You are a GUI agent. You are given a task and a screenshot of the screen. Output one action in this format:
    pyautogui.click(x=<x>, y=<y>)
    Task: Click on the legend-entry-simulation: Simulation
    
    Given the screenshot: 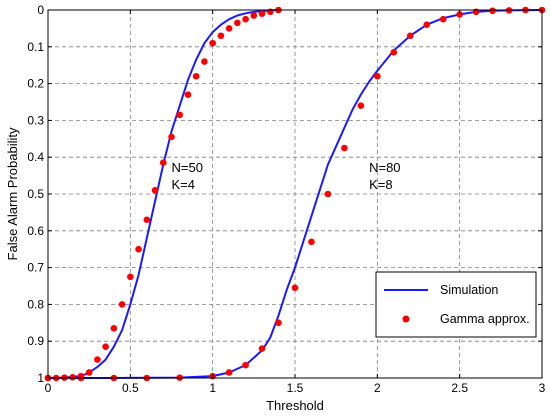 What is the action you would take?
    pyautogui.click(x=469, y=290)
    